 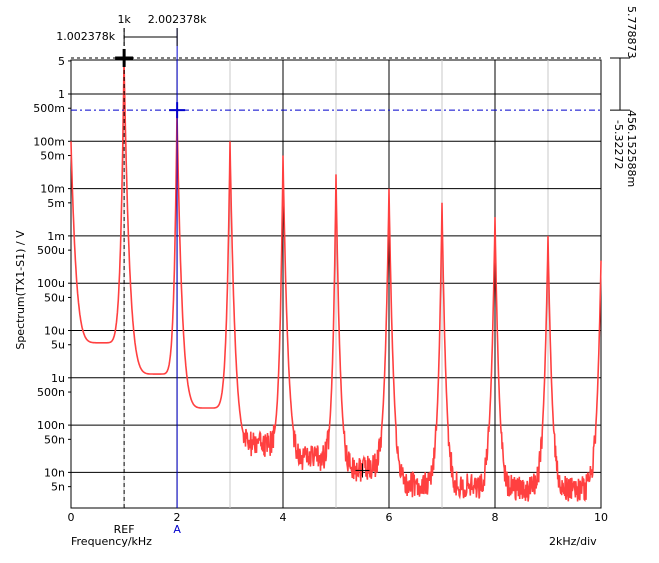 What do you see at coordinates (54, 472) in the screenshot?
I see `y-tick-label-17: 10n` at bounding box center [54, 472].